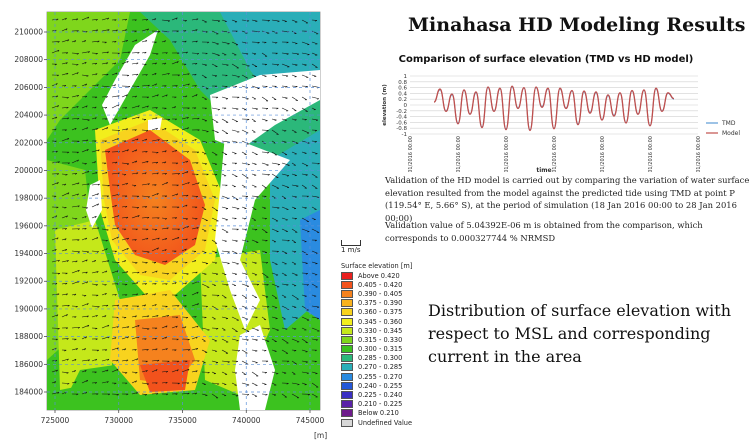 The image size is (753, 447). I want to click on legend-item: Above 0.420, so click(380, 275).